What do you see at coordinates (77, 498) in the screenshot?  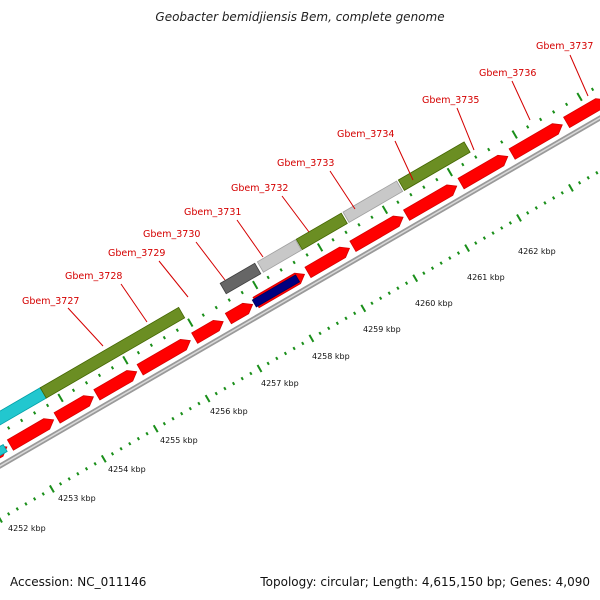 I see `kbp-label: 4253 kbp` at bounding box center [77, 498].